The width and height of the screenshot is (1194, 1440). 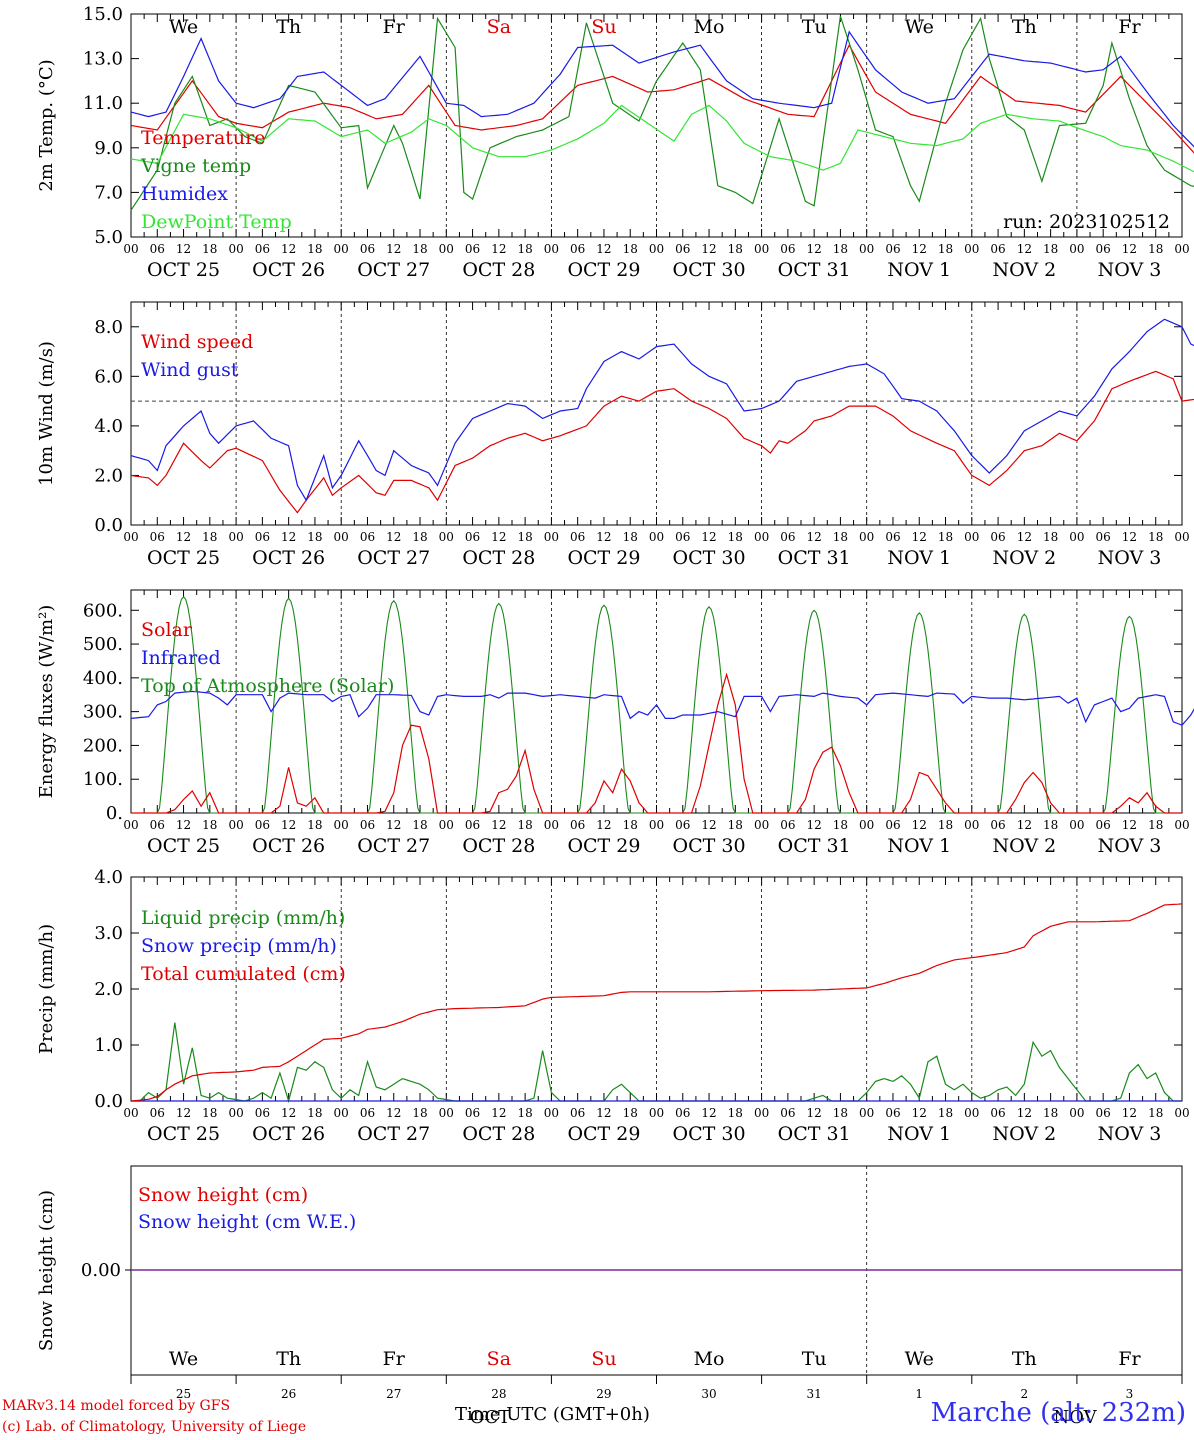 I want to click on legend-entry: Total cumulated (cm), so click(x=243, y=974).